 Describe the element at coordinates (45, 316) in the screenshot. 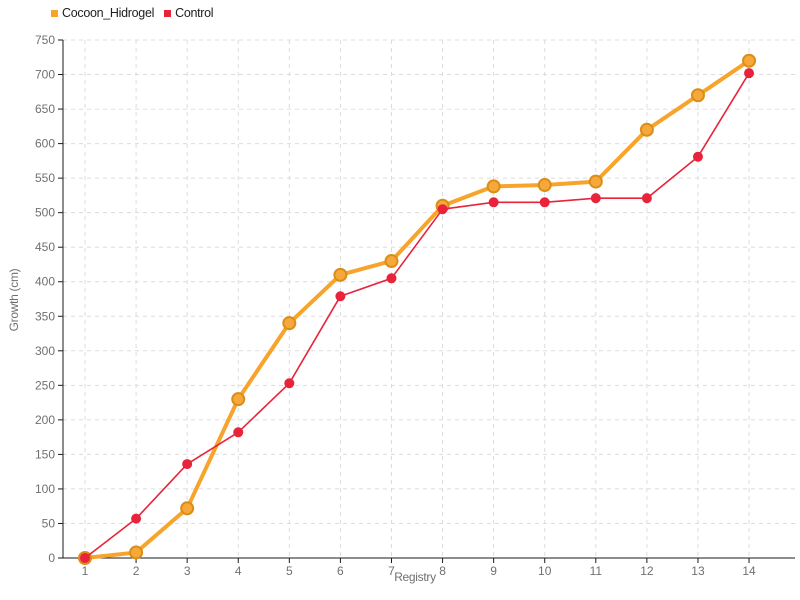

I see `y-tick-label: 350` at that location.